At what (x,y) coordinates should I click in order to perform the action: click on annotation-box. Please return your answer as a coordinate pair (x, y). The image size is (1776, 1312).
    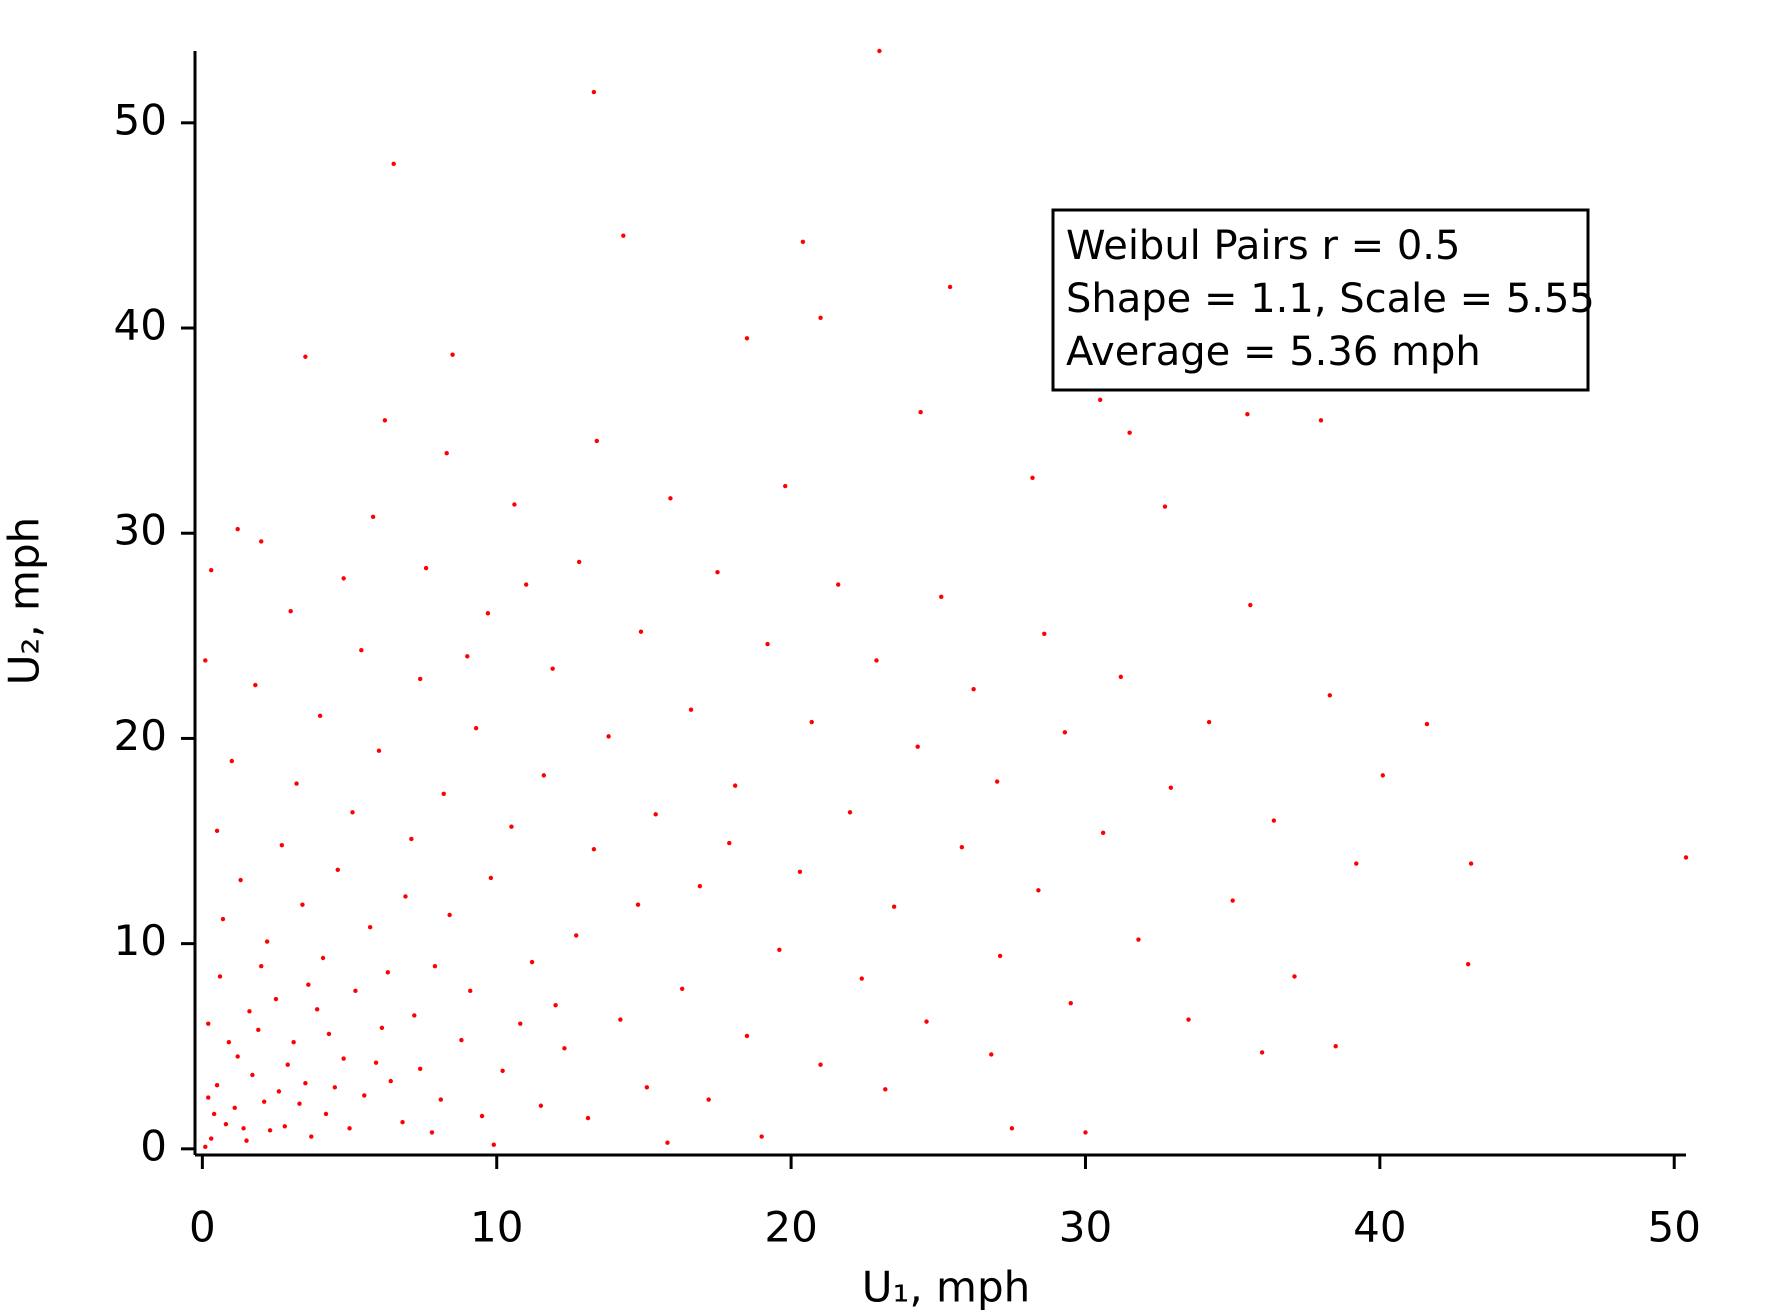
    Looking at the image, I should click on (1320, 300).